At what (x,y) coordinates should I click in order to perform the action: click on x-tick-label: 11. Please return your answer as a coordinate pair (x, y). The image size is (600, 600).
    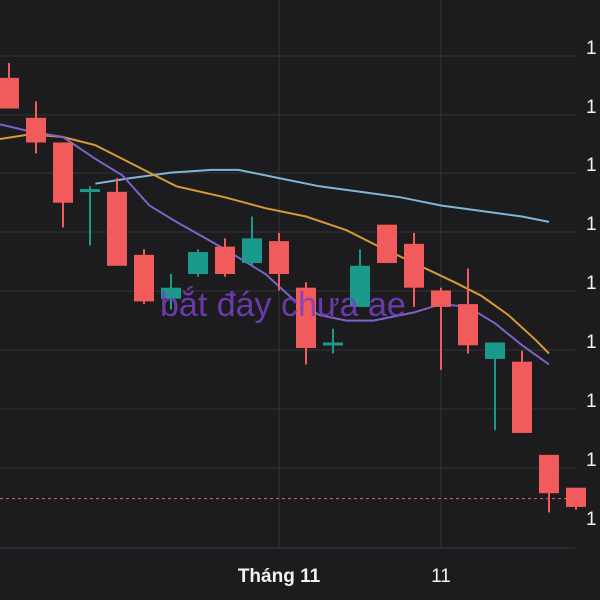
    Looking at the image, I should click on (441, 576).